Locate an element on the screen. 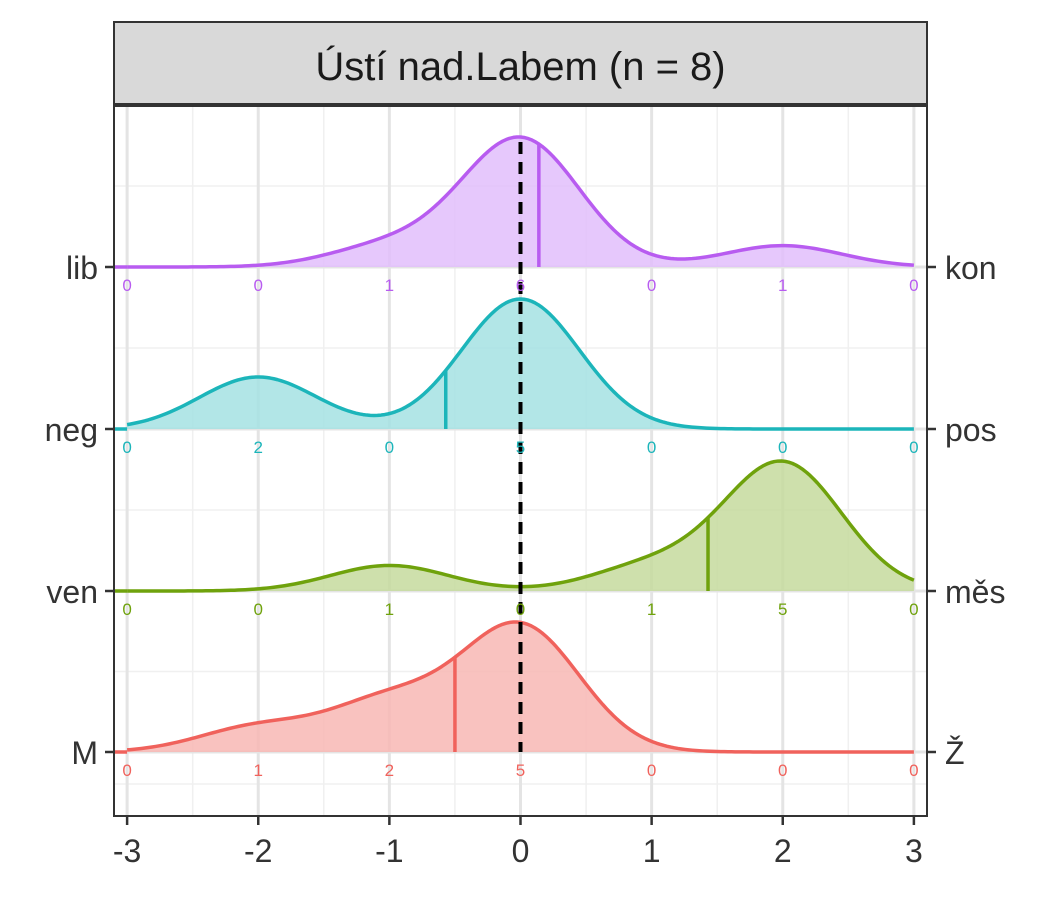  x-tick-label: 2 is located at coordinates (783, 851).